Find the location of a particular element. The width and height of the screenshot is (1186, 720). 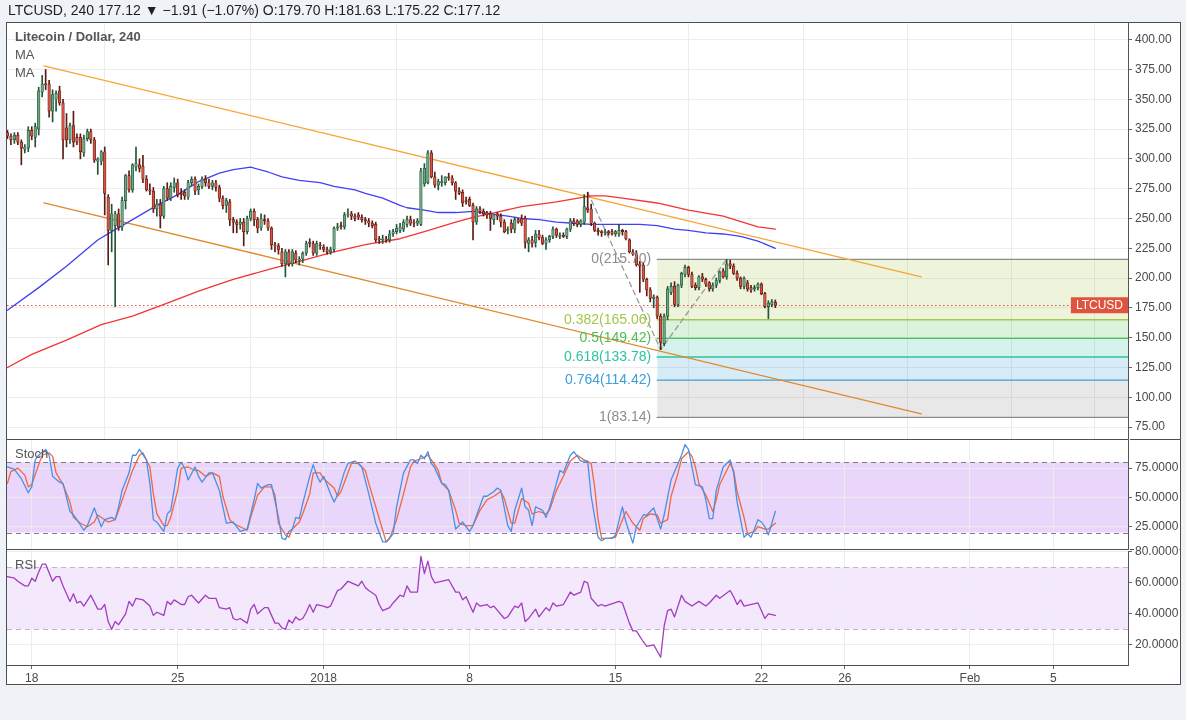

y-tick-label: 80.0000 is located at coordinates (1157, 551).